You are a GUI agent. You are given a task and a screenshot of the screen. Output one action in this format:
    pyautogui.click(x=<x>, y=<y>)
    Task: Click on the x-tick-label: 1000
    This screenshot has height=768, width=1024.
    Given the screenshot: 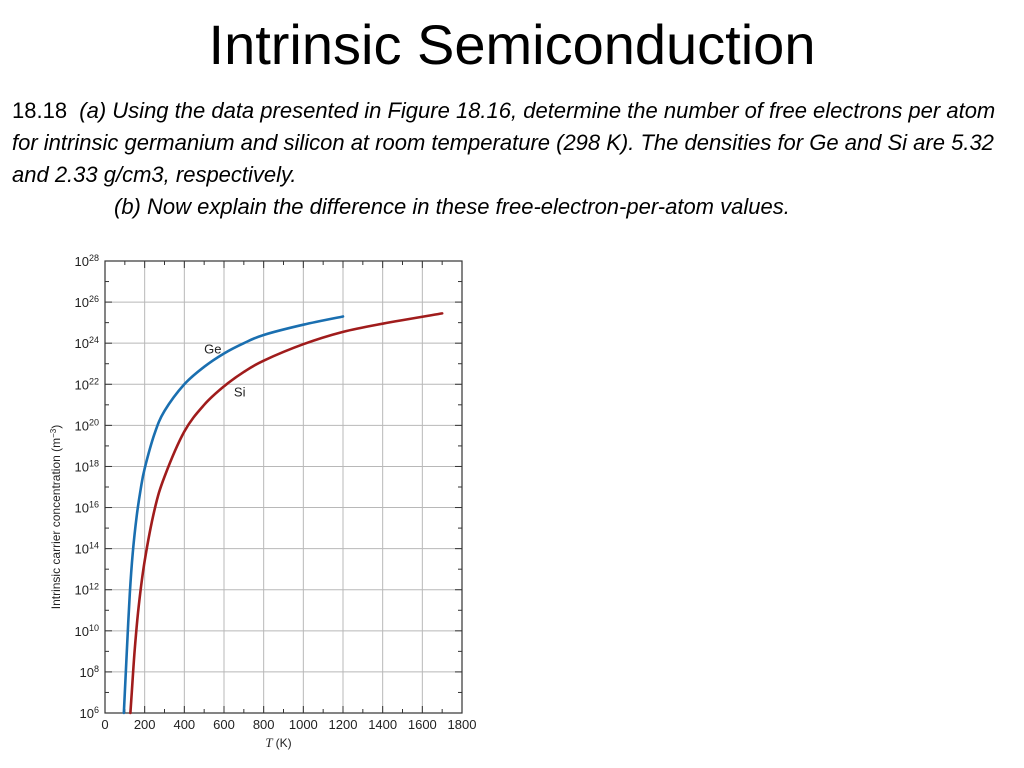 What is the action you would take?
    pyautogui.click(x=303, y=724)
    